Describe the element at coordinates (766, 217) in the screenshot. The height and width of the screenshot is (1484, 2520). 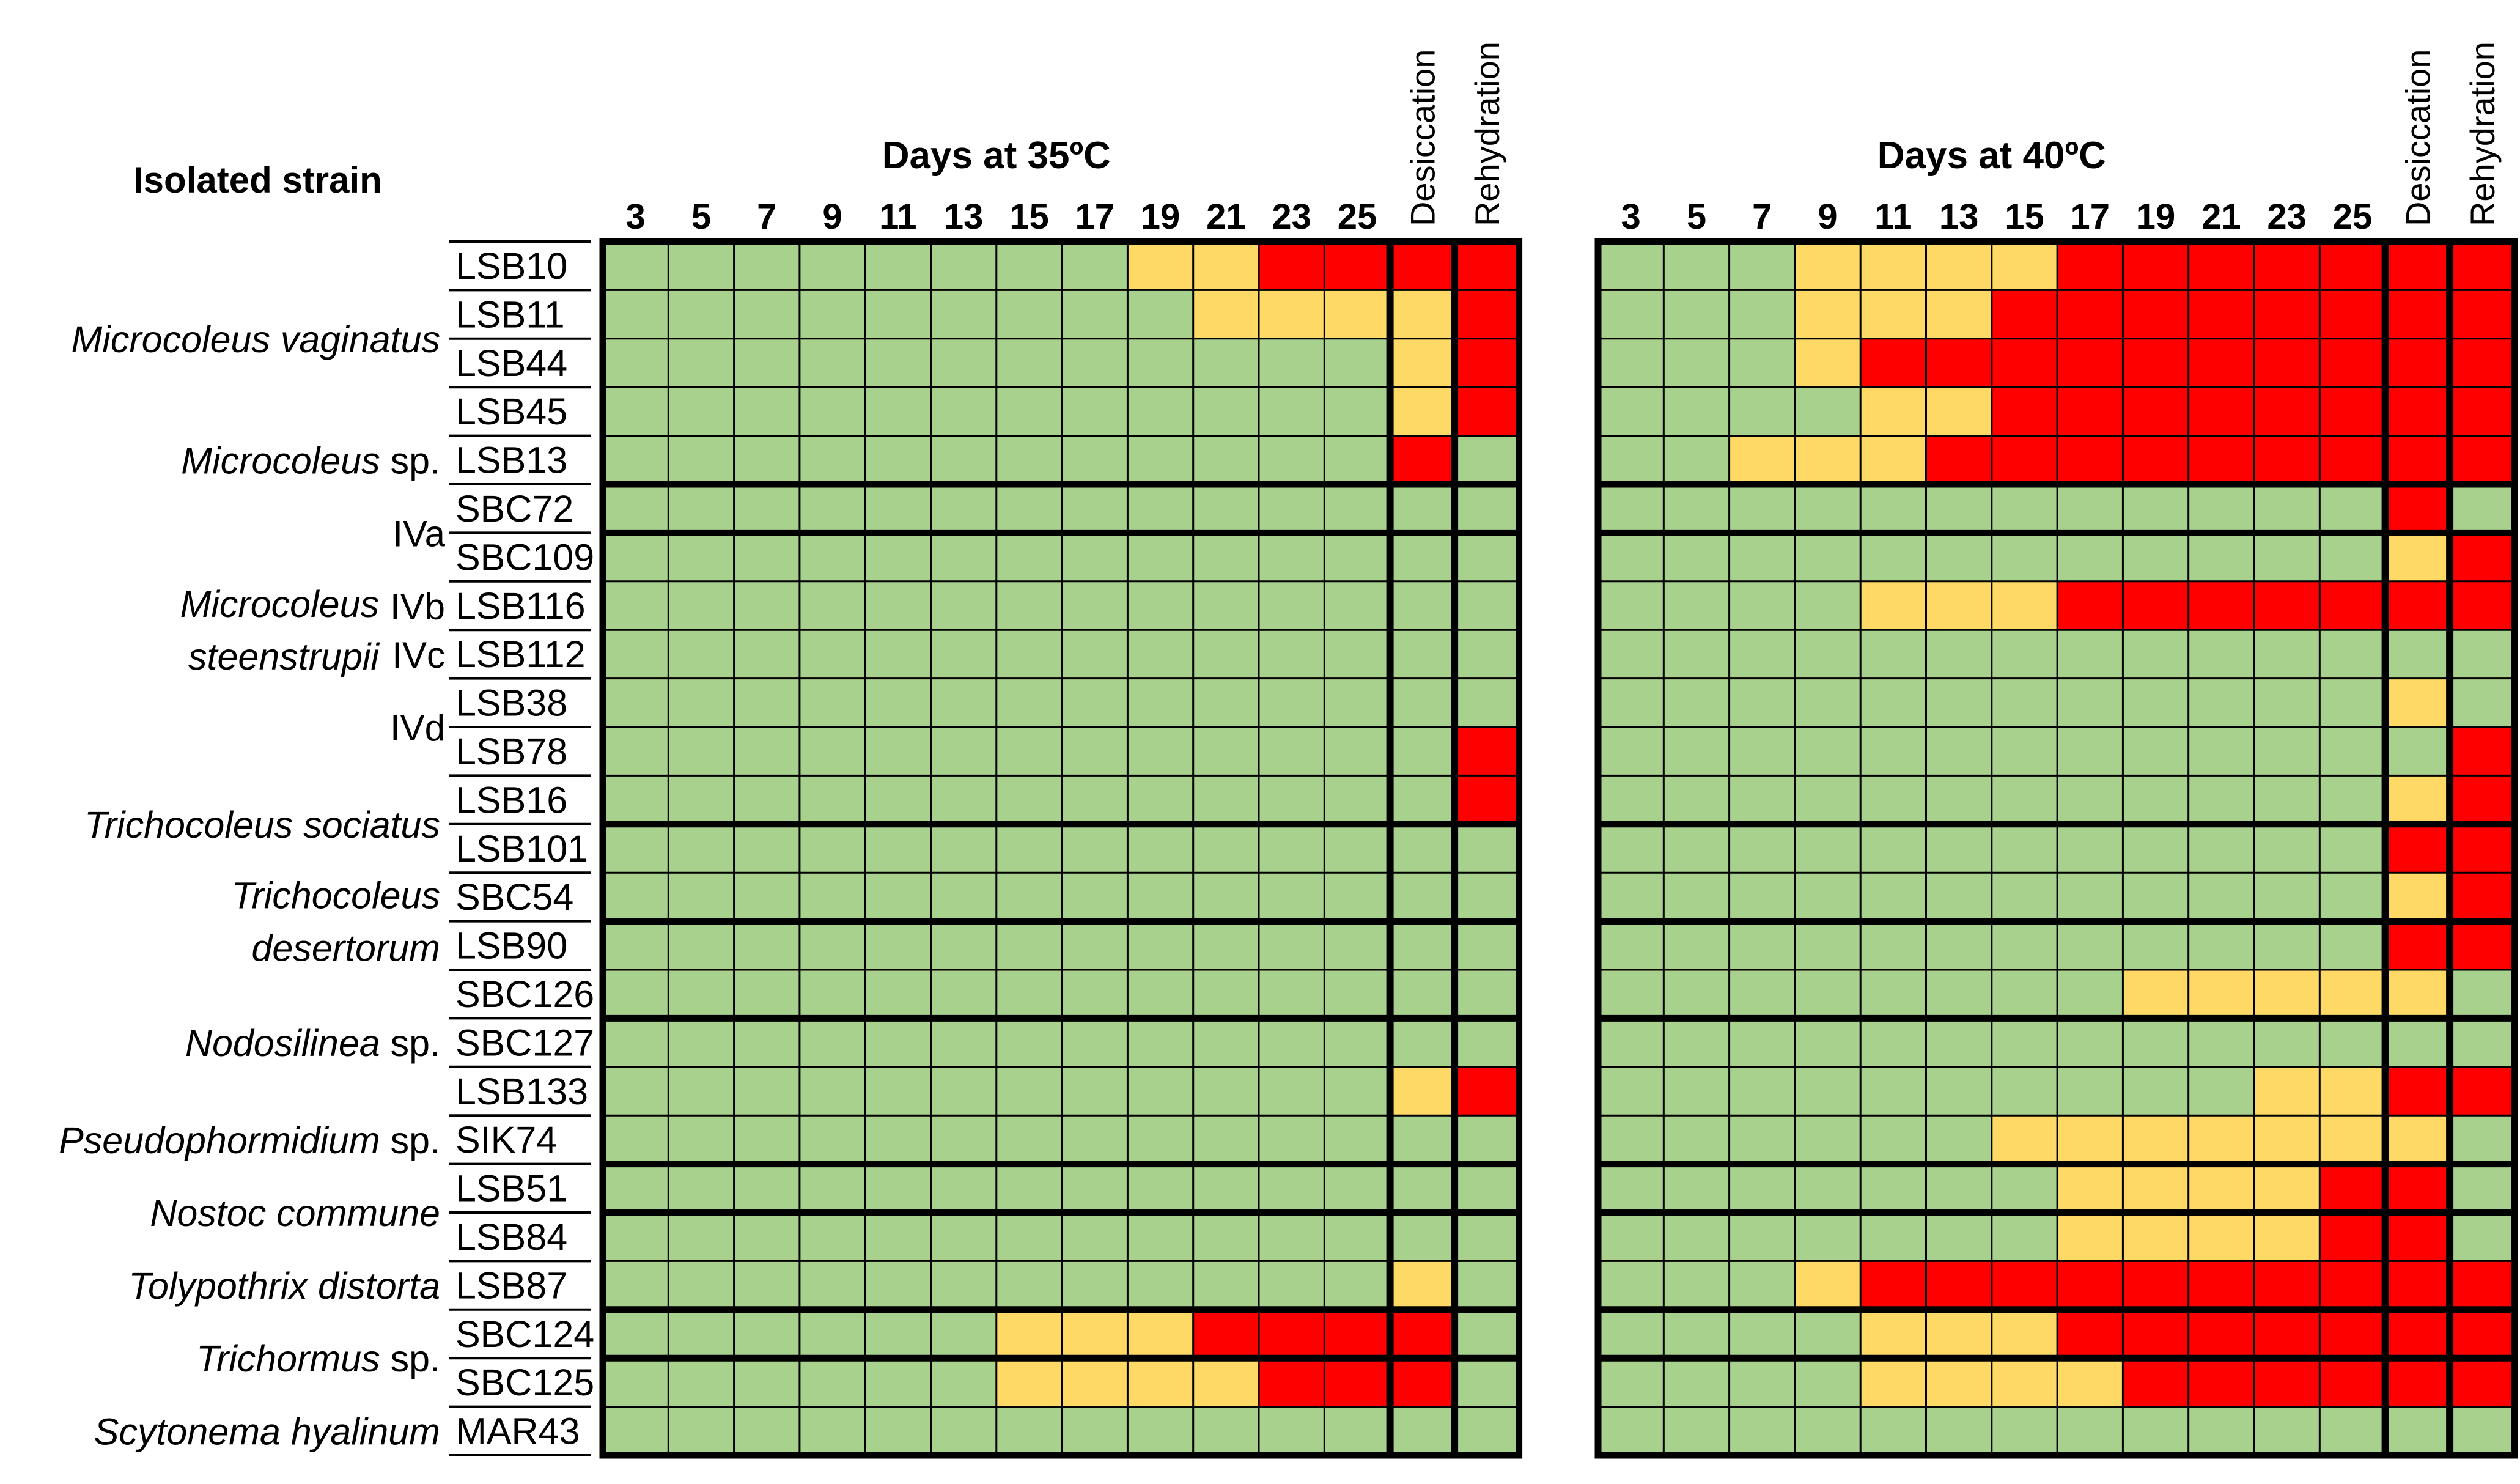
I see `panel-1-day-label: 7` at that location.